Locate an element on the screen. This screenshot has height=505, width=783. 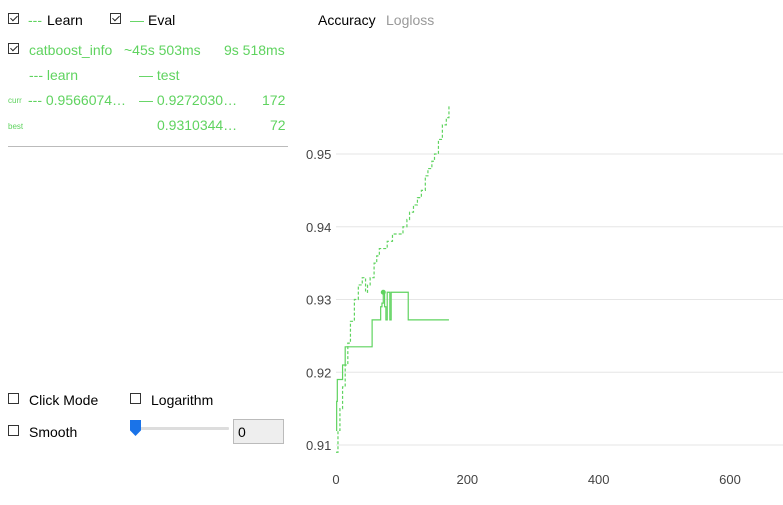
y-tick-label: 0.92 is located at coordinates (318, 372).